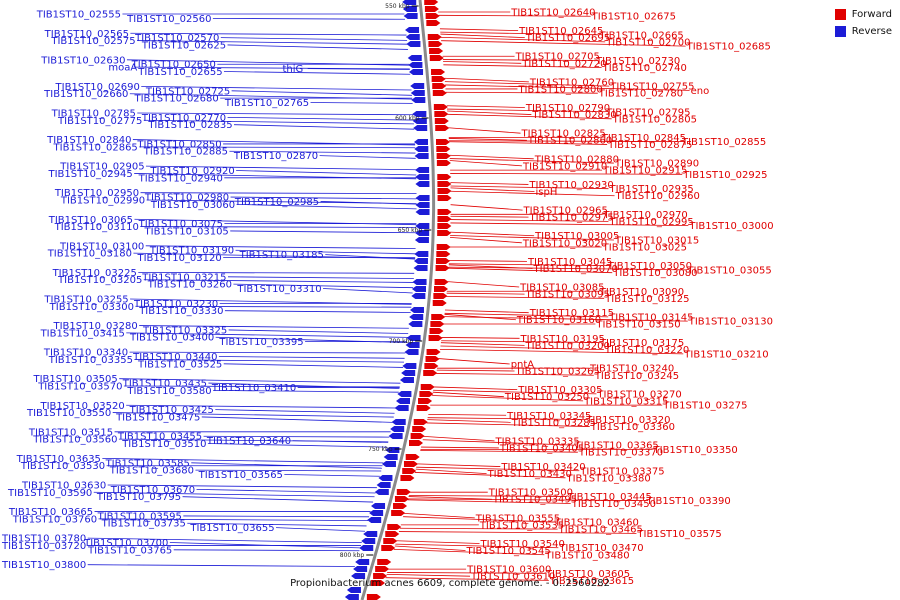  Describe the element at coordinates (189, 125) in the screenshot. I see `reverse-gene-label: TIB1ST10_02835` at that location.